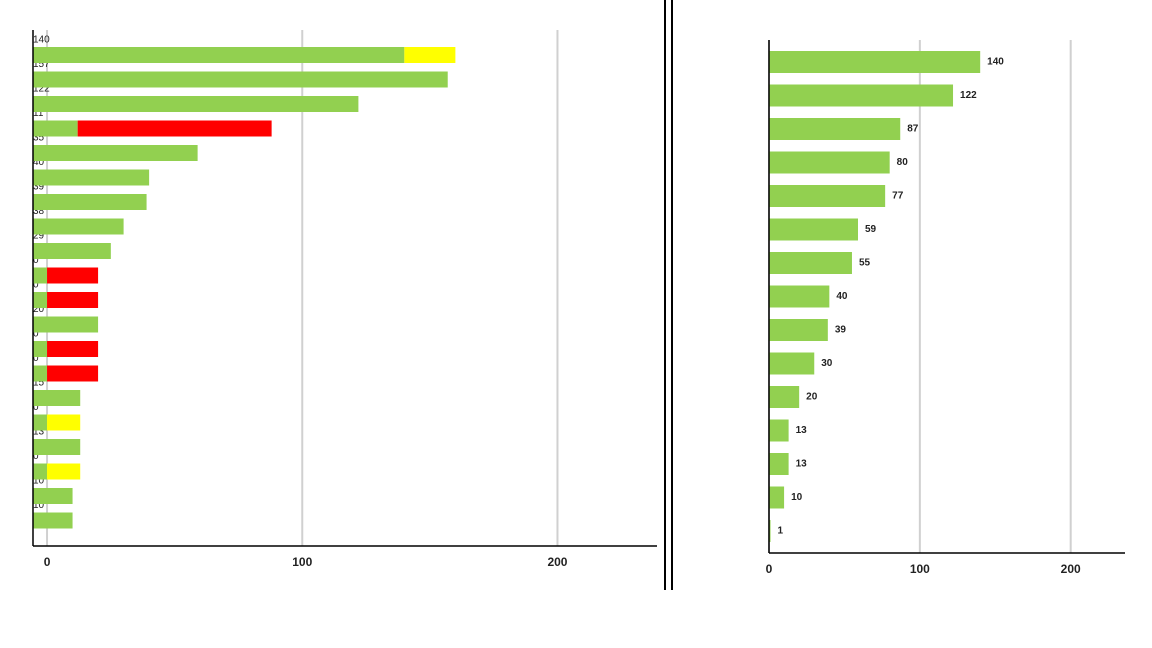 This screenshot has width=1152, height=648. Describe the element at coordinates (38, 113) in the screenshot. I see `category-label: 11` at that location.